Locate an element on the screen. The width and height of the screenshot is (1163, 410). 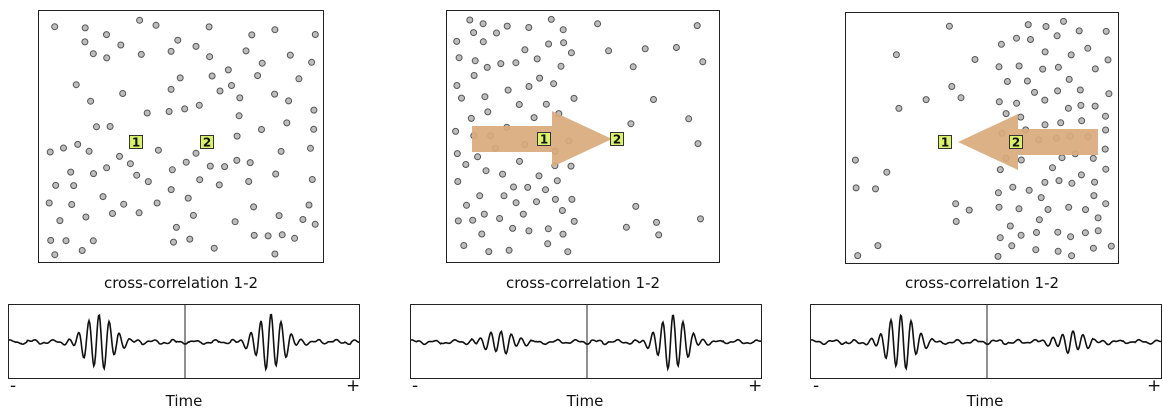
cross-correlation-caption: cross-correlation 1-2 is located at coordinates (583, 283).